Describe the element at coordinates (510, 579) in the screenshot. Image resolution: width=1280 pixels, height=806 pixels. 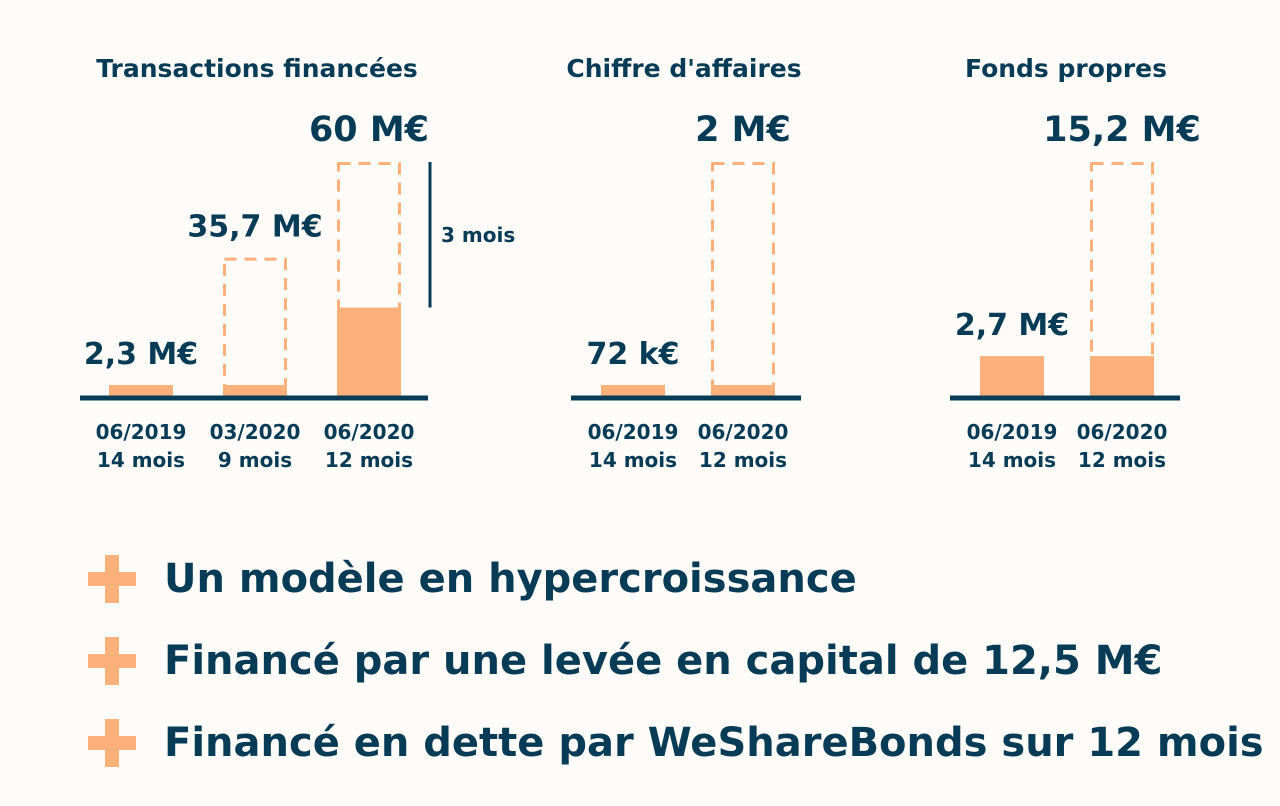
I see `bullet-text: Un modèle en hypercroissance` at that location.